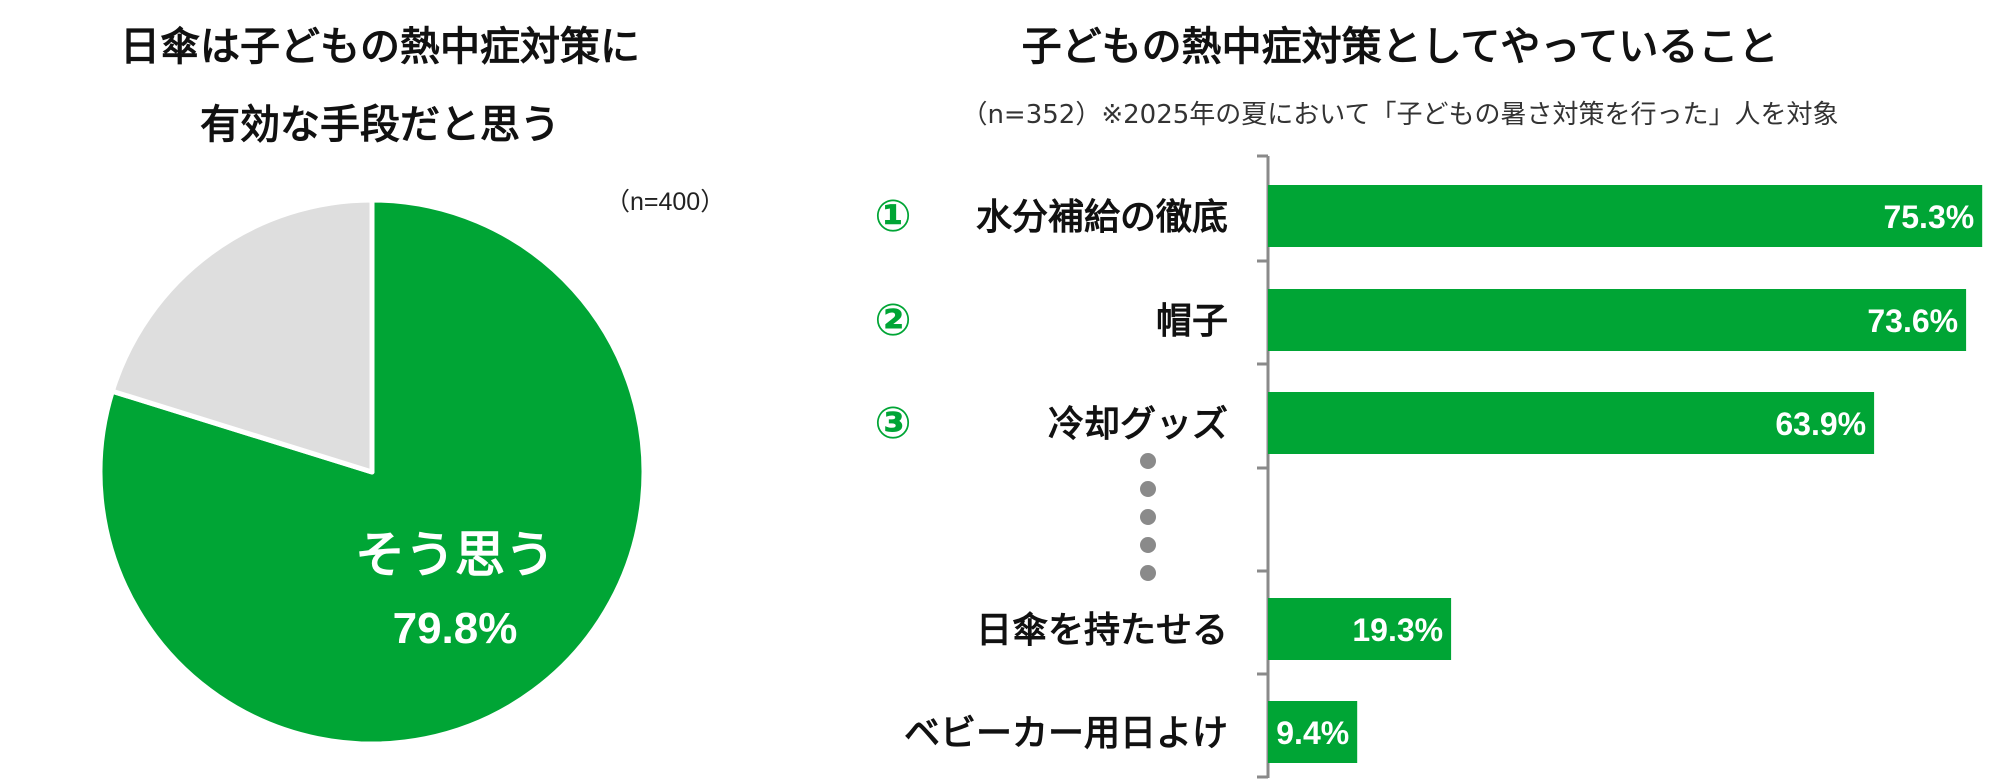  Describe the element at coordinates (1066, 733) in the screenshot. I see `bar-category-label-5: ベビーカー用日よけ` at that location.